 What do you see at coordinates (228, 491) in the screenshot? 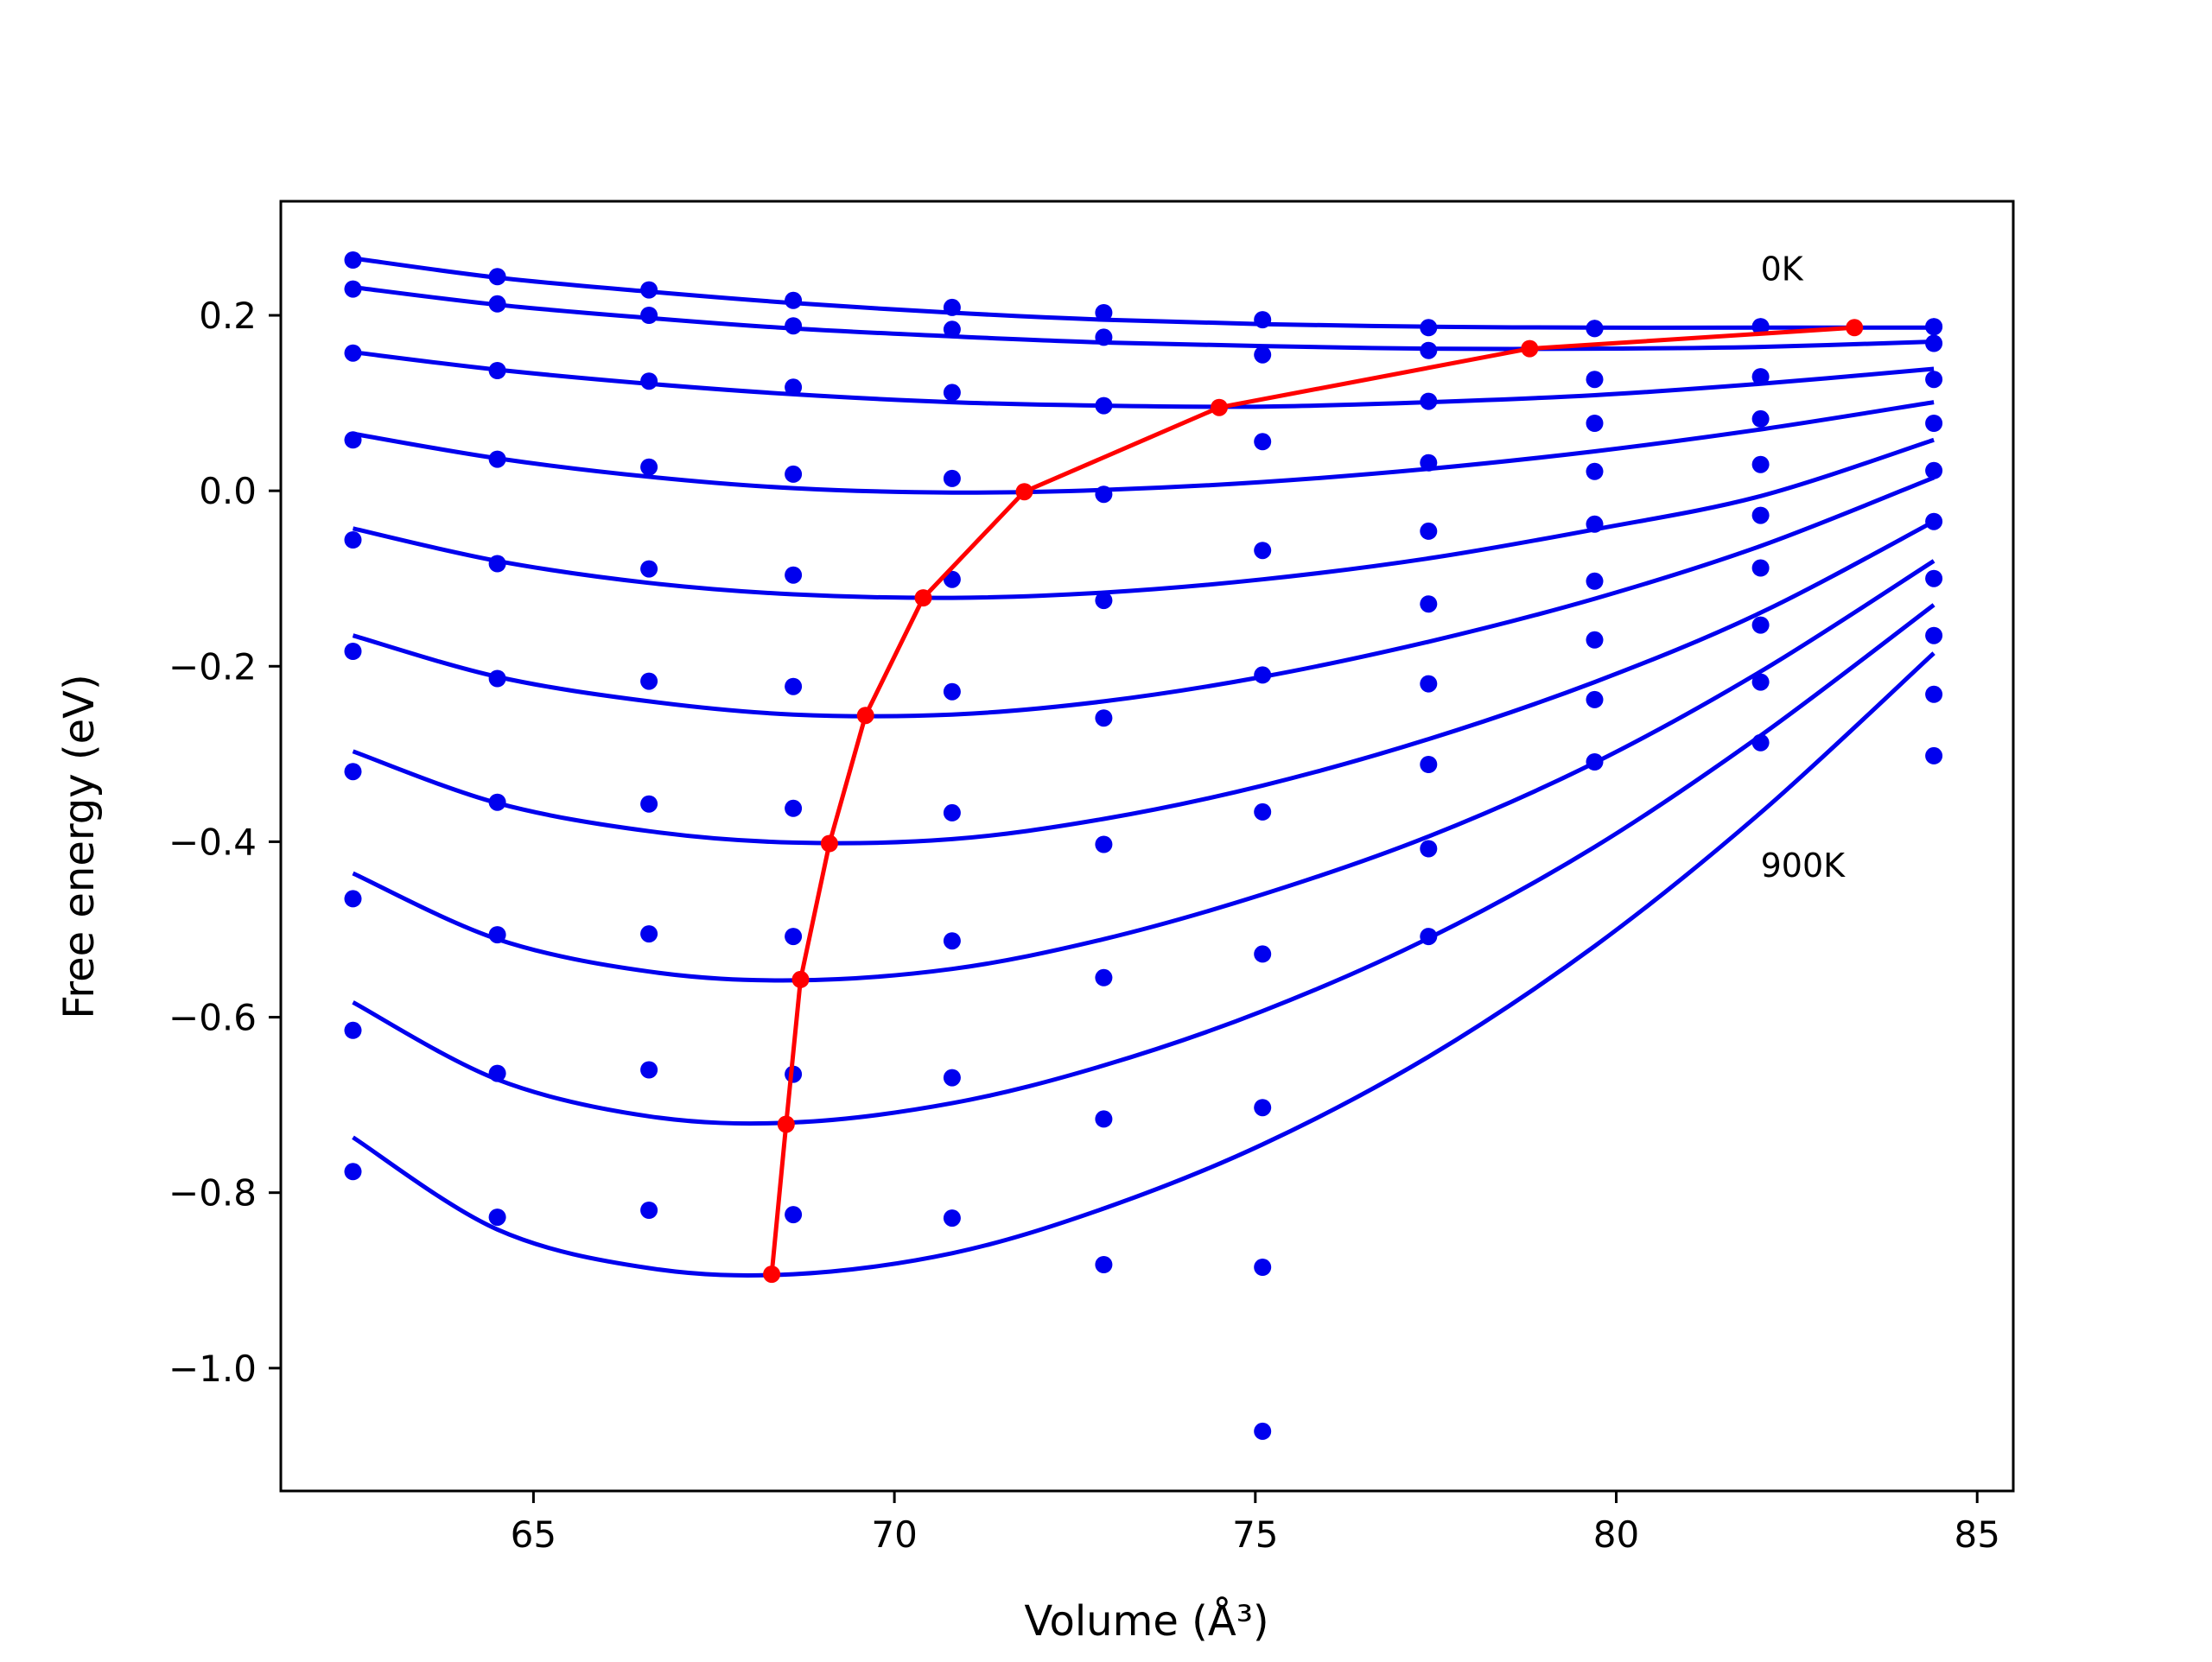
I see `y-tick-label-1: 0.0` at bounding box center [228, 491].